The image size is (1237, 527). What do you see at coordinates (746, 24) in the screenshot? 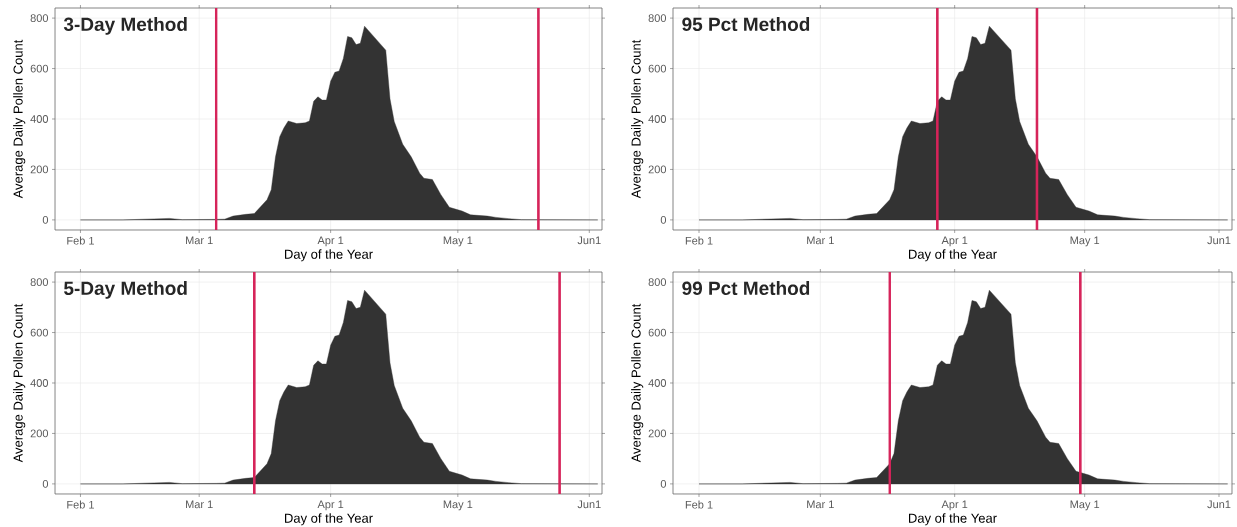
I see `chart-title: 95 Pct Method` at bounding box center [746, 24].